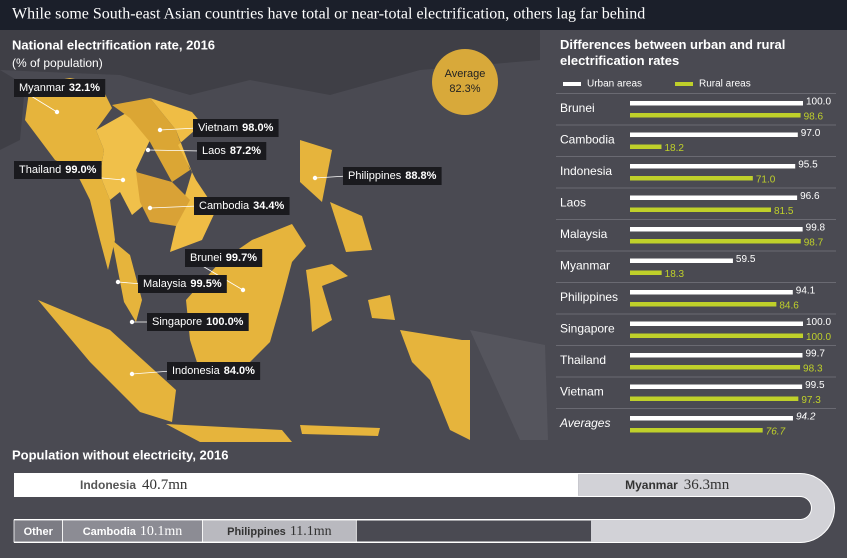  Describe the element at coordinates (509, 385) in the screenshot. I see `land-png` at that location.